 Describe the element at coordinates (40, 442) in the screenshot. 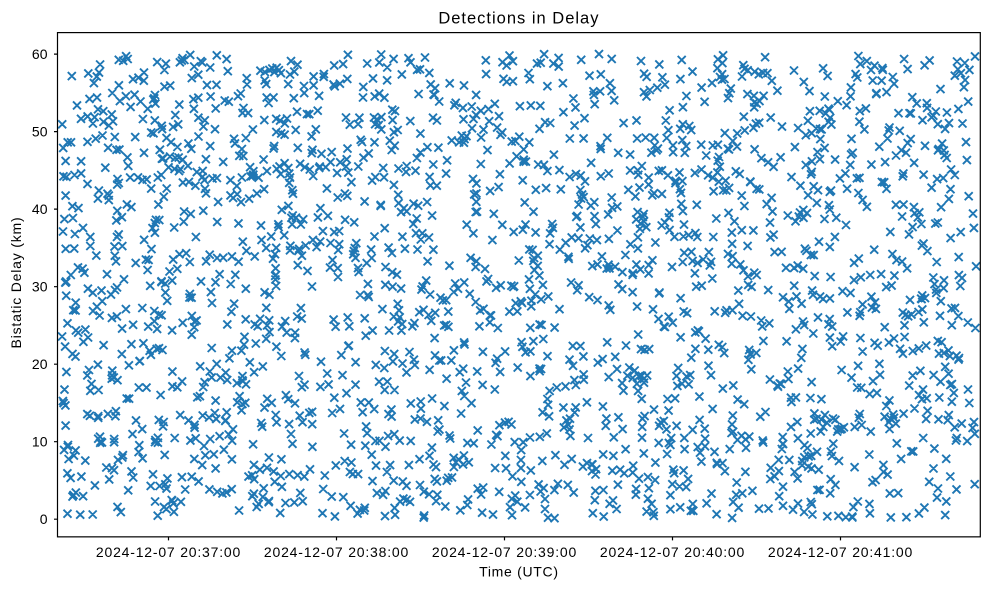

I see `svg-text: 10` at that location.